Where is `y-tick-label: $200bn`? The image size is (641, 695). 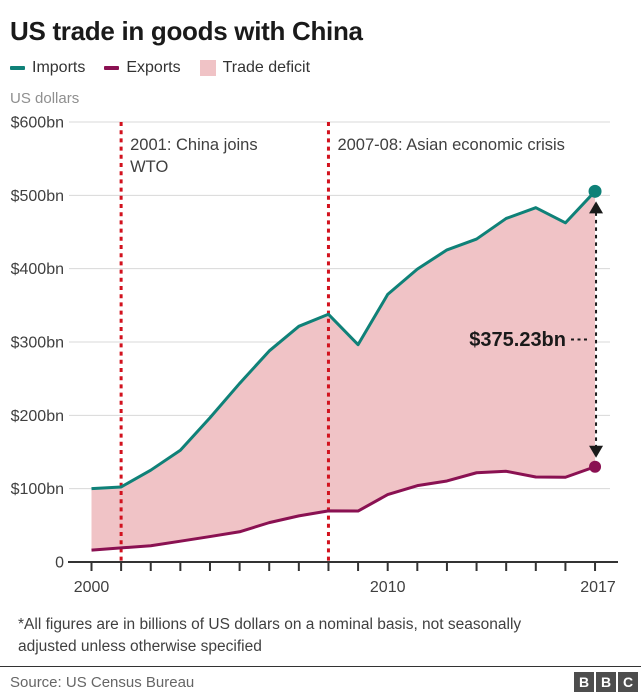 y-tick-label: $200bn is located at coordinates (37, 416).